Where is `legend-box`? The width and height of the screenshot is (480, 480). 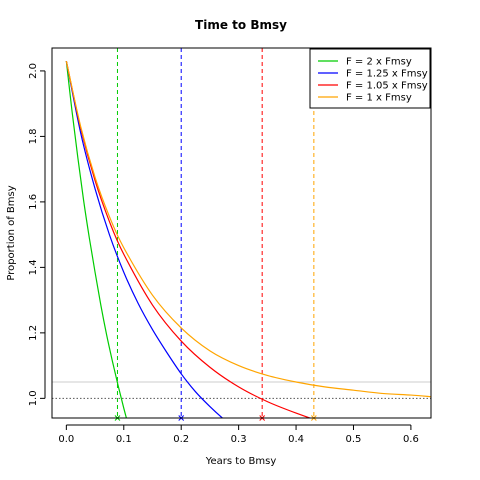
legend-box is located at coordinates (370, 78).